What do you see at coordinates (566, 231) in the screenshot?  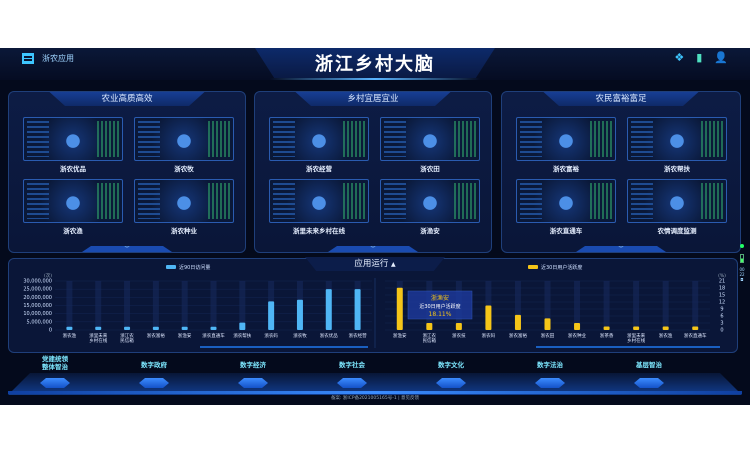 I see `app-card-label: 浙农直通车` at bounding box center [566, 231].